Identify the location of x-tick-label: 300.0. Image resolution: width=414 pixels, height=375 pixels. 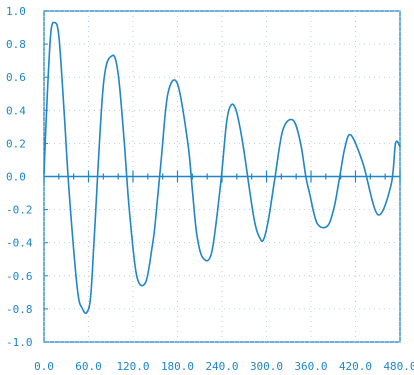
(266, 366).